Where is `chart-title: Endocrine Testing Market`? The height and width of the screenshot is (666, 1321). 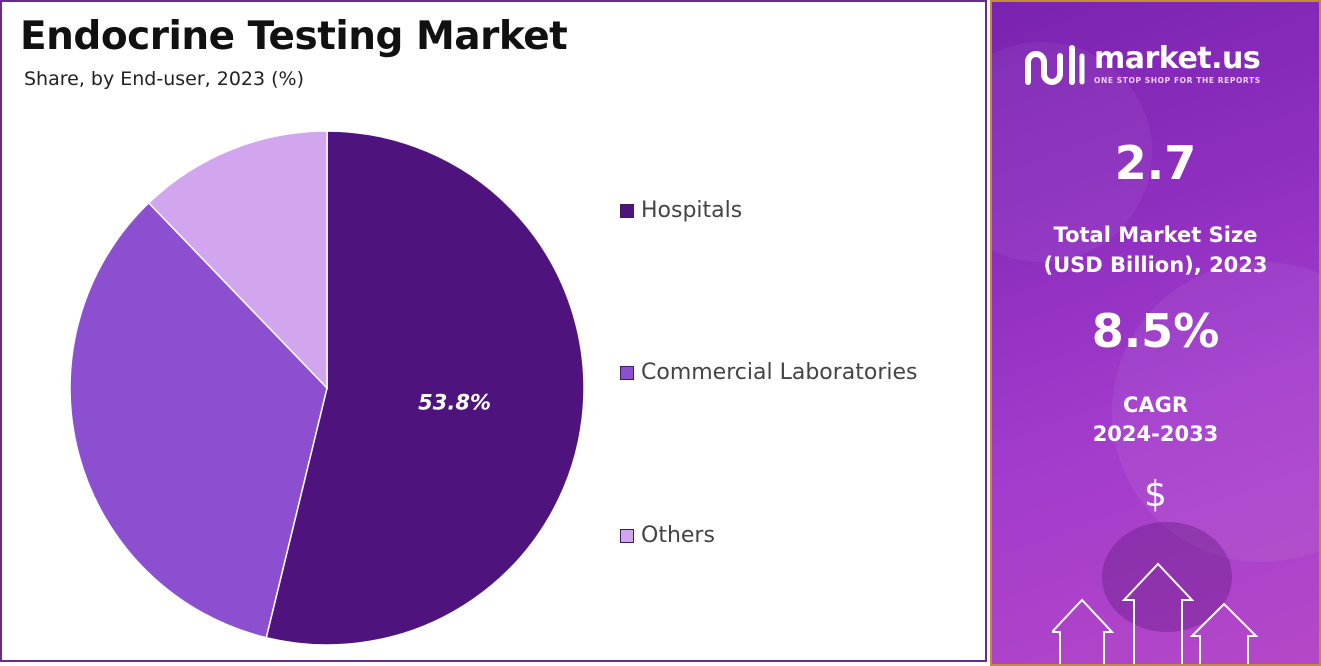 chart-title: Endocrine Testing Market is located at coordinates (294, 36).